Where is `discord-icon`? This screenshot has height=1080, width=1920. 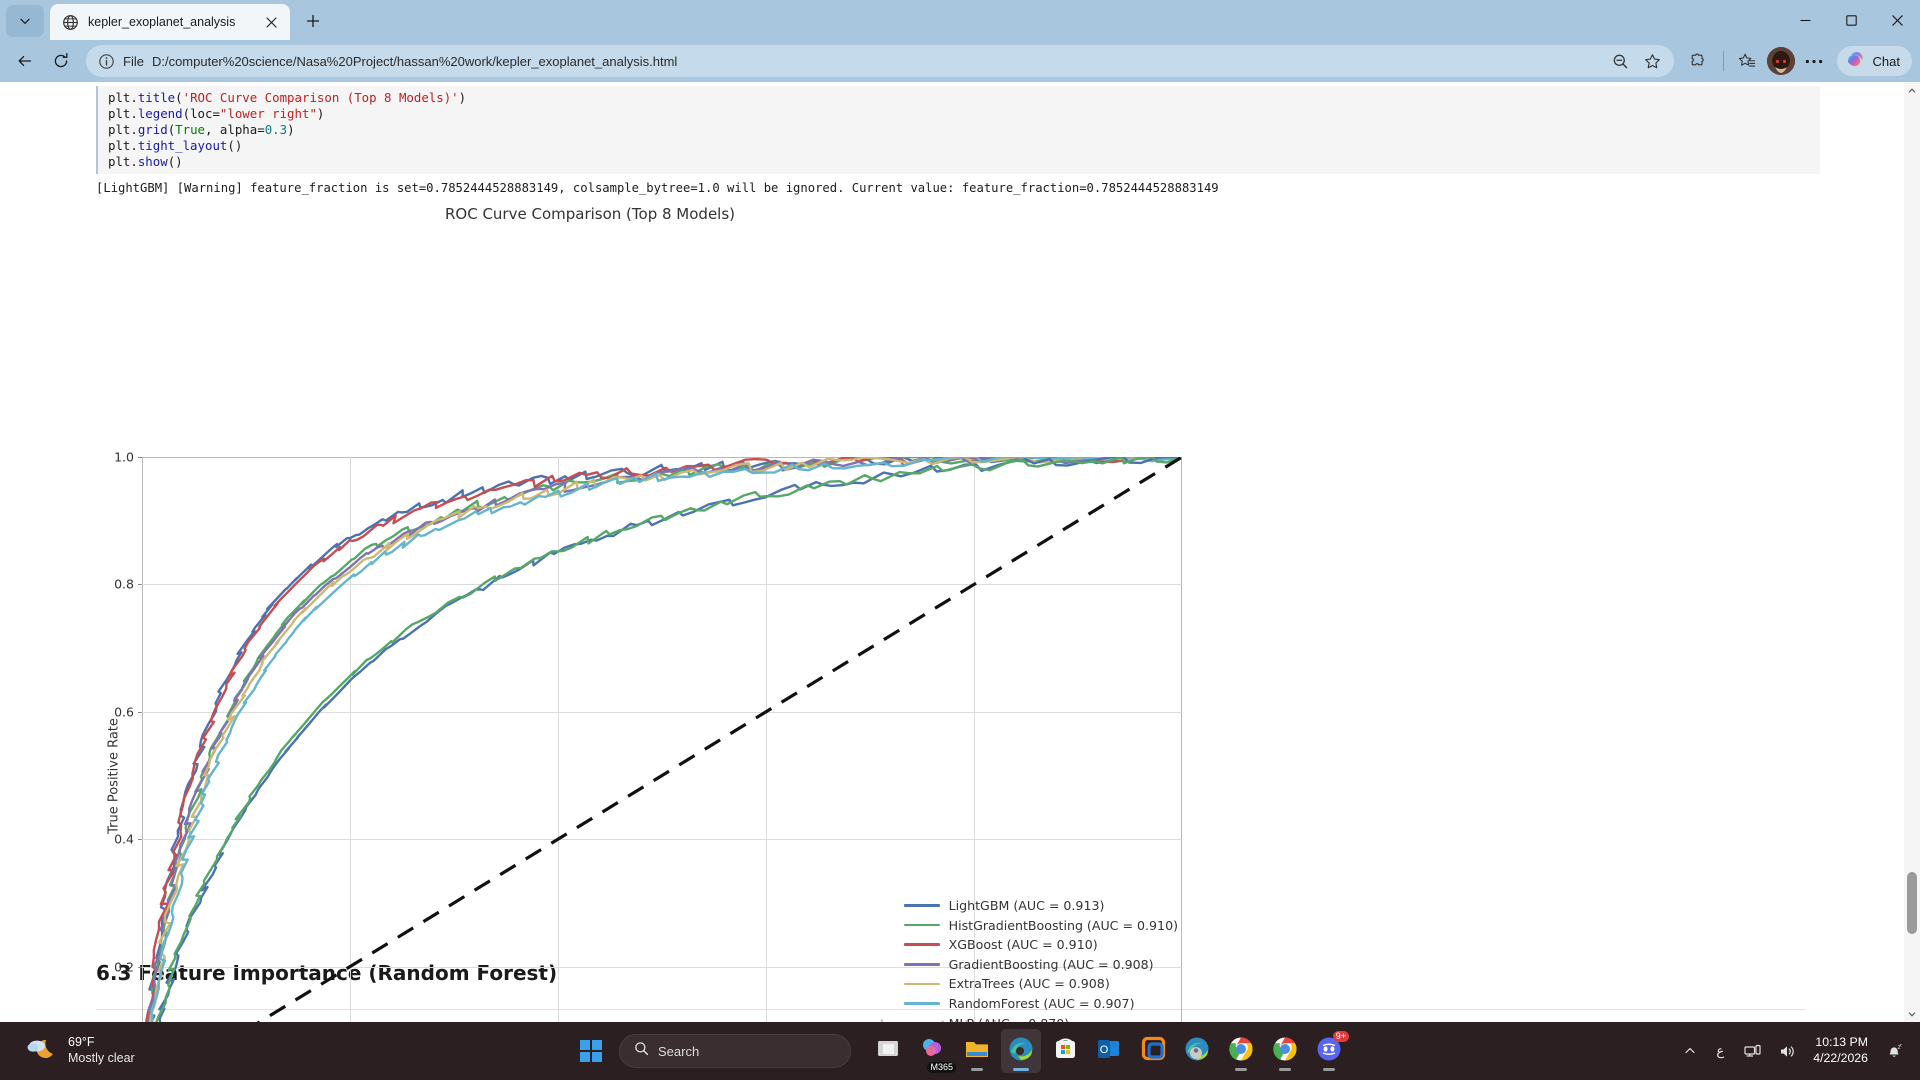
discord-icon is located at coordinates (1329, 1051).